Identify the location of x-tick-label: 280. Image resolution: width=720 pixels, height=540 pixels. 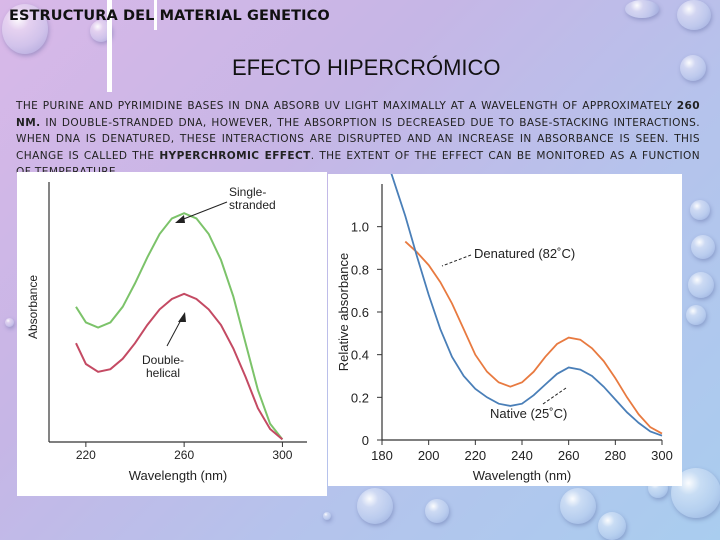
(615, 455).